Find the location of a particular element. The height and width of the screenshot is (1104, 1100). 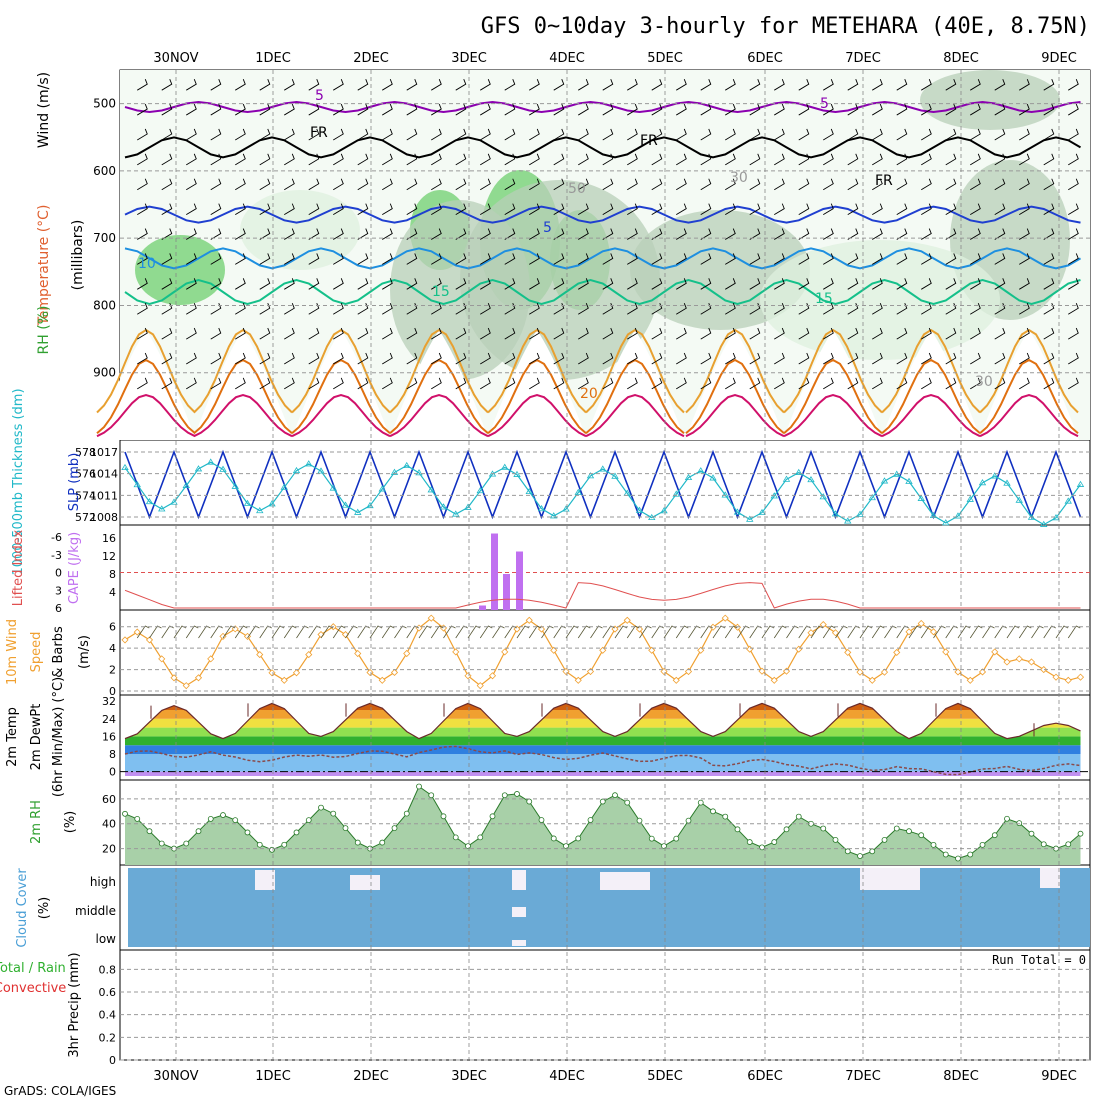

date-label-bottom: 1DEC is located at coordinates (273, 1076).